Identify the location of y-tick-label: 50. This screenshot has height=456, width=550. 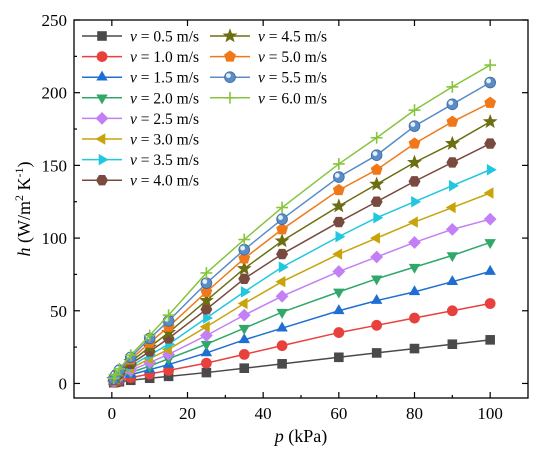
(58, 311).